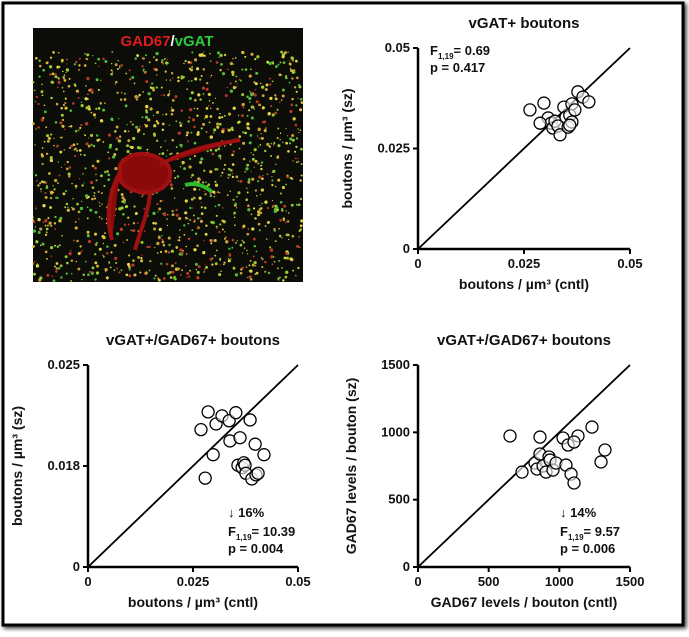  I want to click on y-tick-label: 0, so click(76, 566).